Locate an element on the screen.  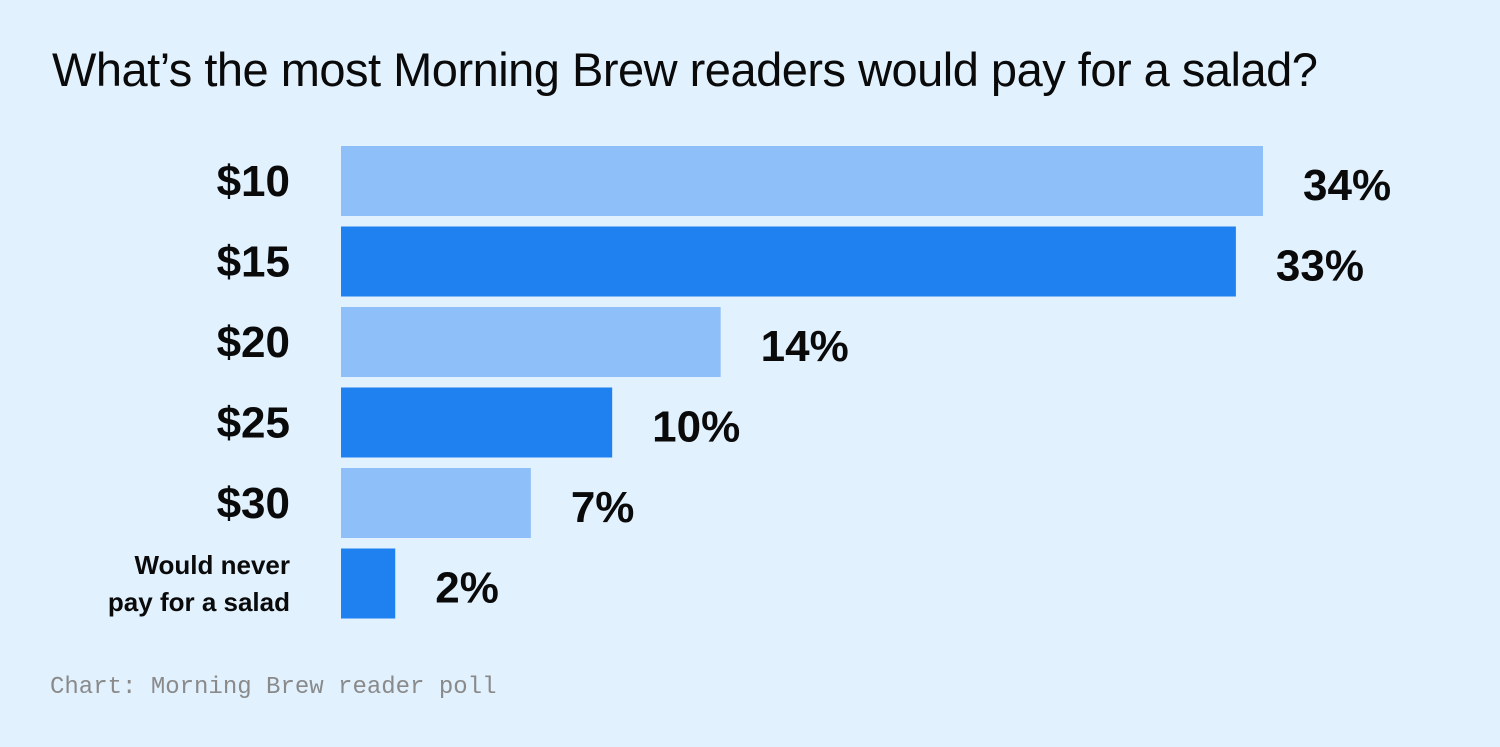
category-label-0: $10 is located at coordinates (253, 181).